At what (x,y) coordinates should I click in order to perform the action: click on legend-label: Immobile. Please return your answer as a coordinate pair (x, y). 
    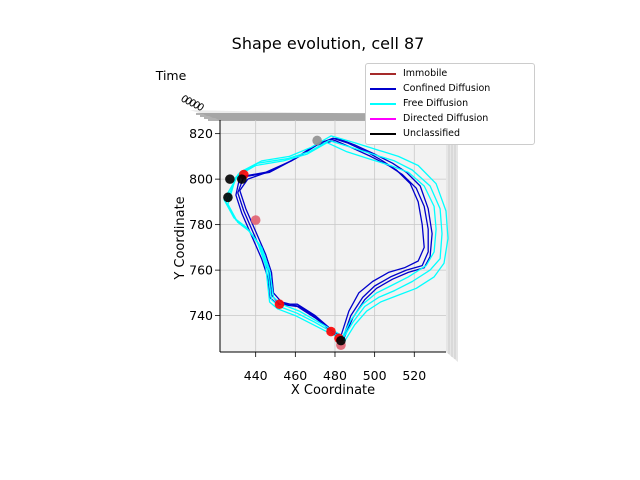
    Looking at the image, I should click on (425, 73).